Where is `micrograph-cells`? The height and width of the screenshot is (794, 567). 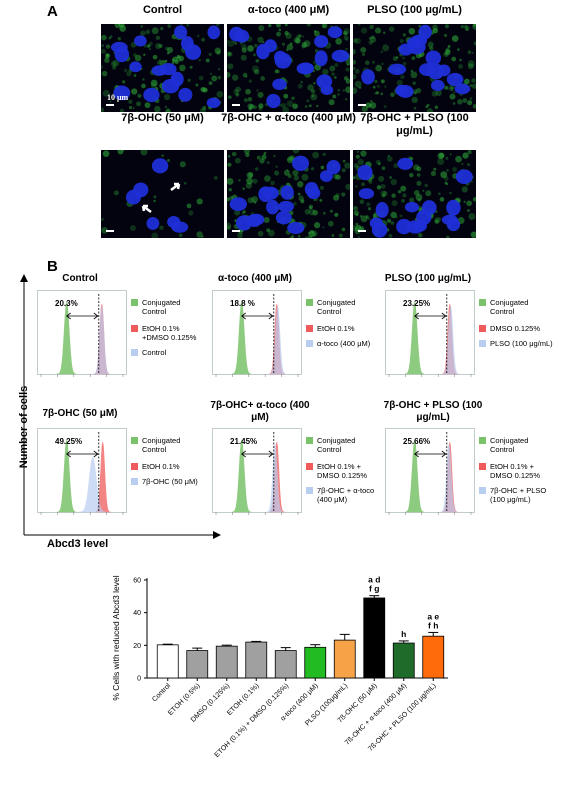 micrograph-cells is located at coordinates (414, 68).